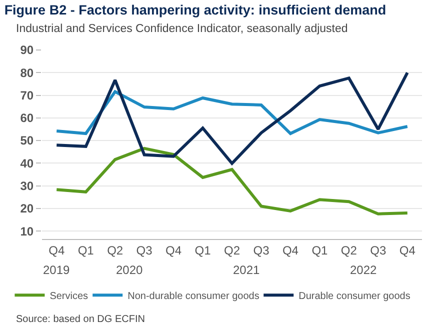  What do you see at coordinates (27, 186) in the screenshot?
I see `y-tick-label: 30` at bounding box center [27, 186].